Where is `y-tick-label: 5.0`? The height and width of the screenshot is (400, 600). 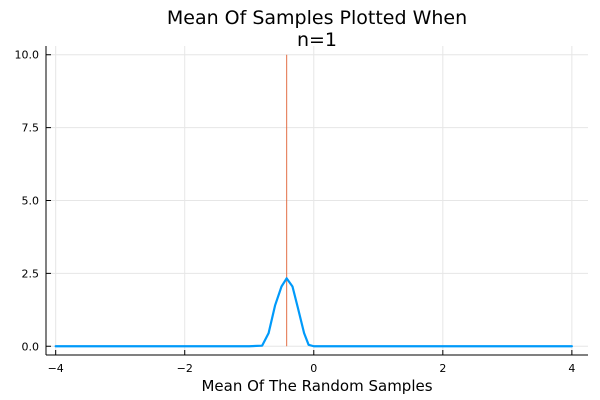 y-tick-label: 5.0 is located at coordinates (31, 201).